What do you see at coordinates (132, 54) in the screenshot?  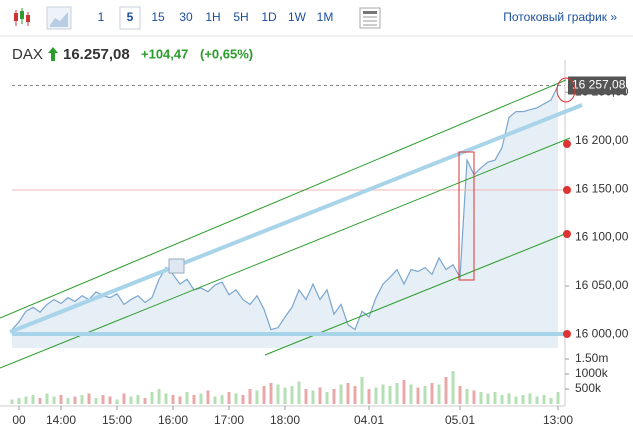 I see `header: DAX 16.257,08 +104,47 (+0,65%)` at bounding box center [132, 54].